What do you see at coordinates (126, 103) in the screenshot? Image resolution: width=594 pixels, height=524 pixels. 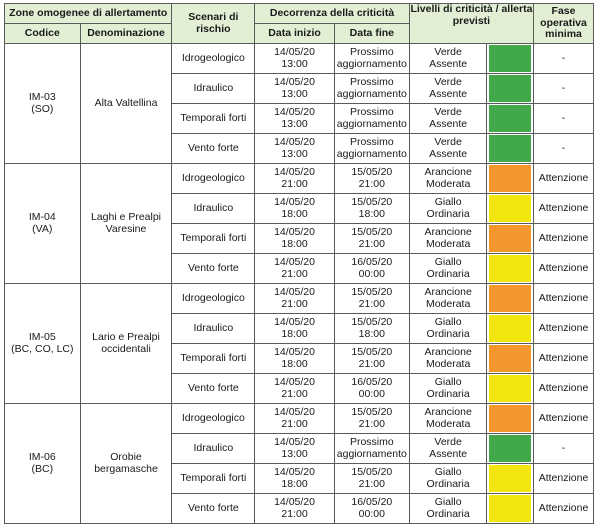 I see `zone-name: Alta Valtellina` at bounding box center [126, 103].